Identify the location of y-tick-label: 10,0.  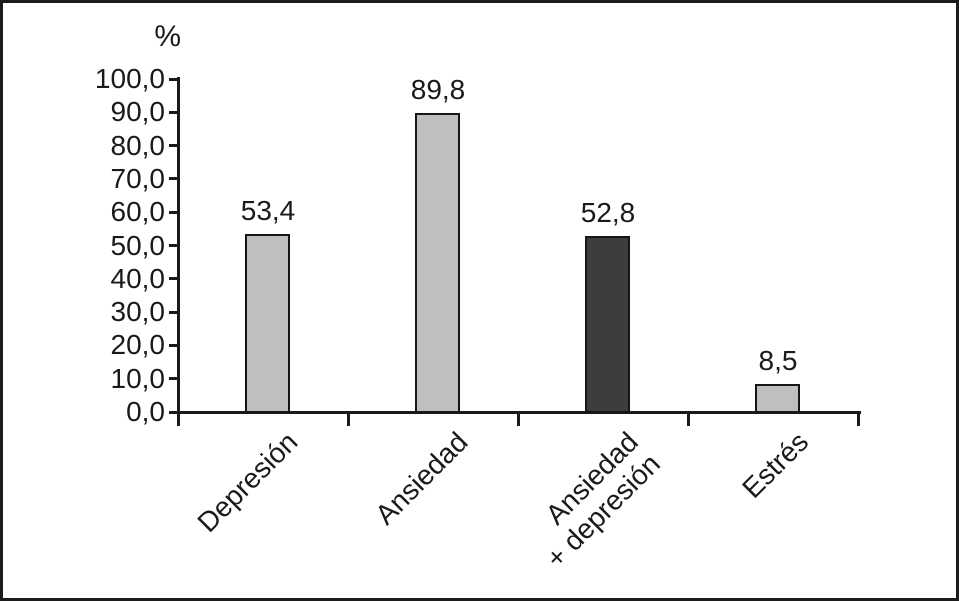
(138, 378).